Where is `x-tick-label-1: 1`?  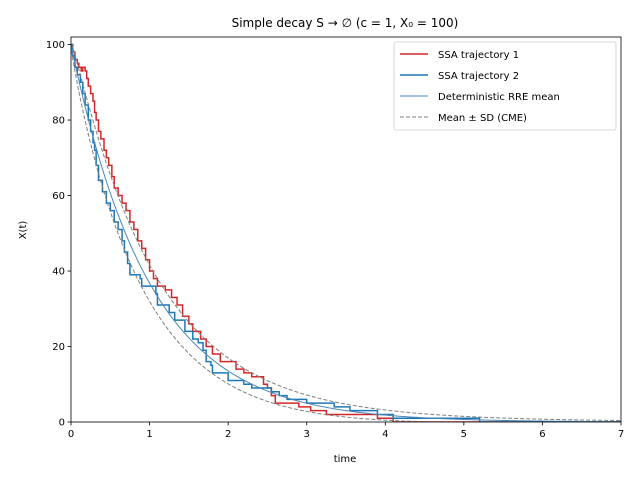 x-tick-label-1: 1 is located at coordinates (149, 434).